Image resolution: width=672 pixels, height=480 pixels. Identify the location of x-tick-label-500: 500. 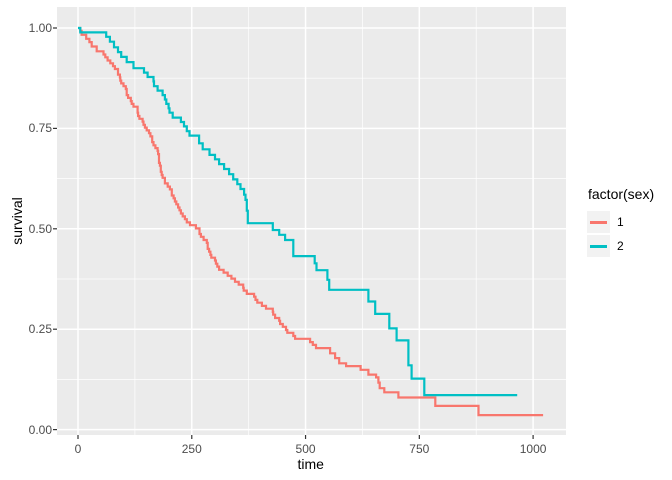
(305, 449).